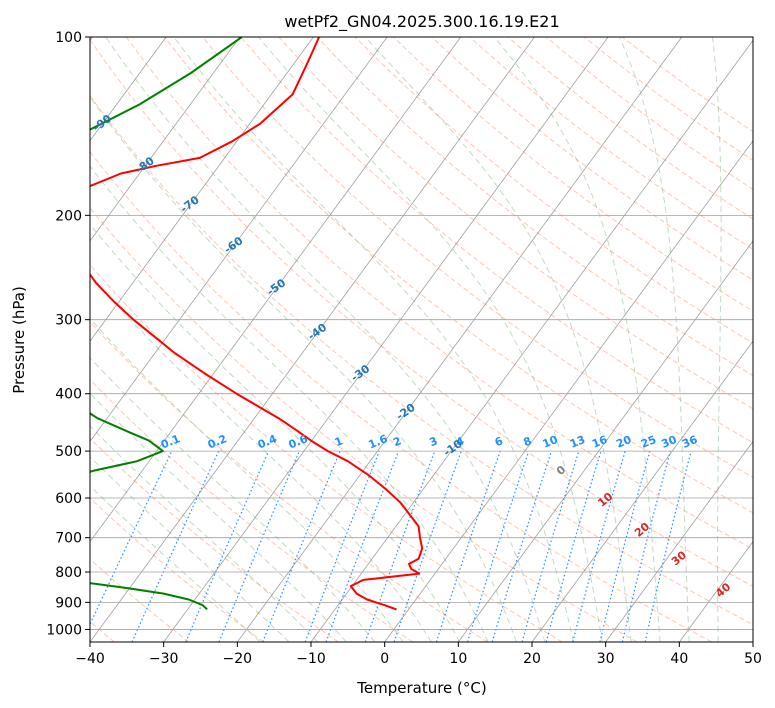 The height and width of the screenshot is (708, 775). I want to click on x-tick-label: 30, so click(606, 659).